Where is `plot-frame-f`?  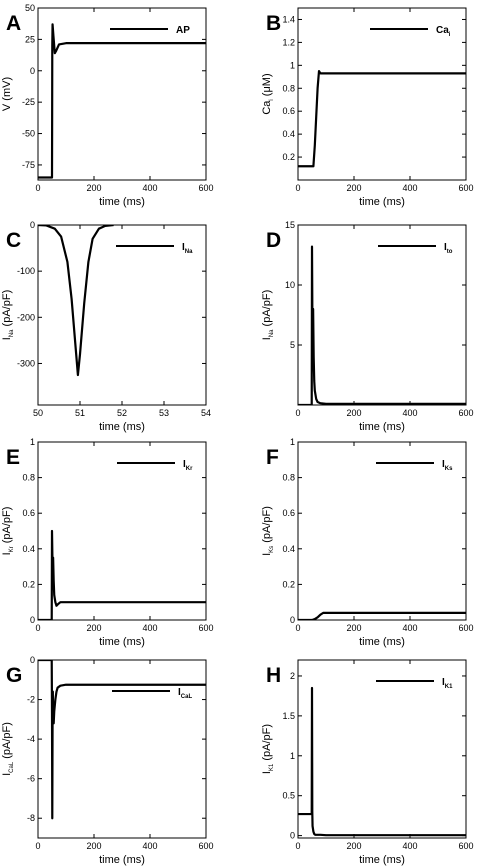 plot-frame-f is located at coordinates (382, 531).